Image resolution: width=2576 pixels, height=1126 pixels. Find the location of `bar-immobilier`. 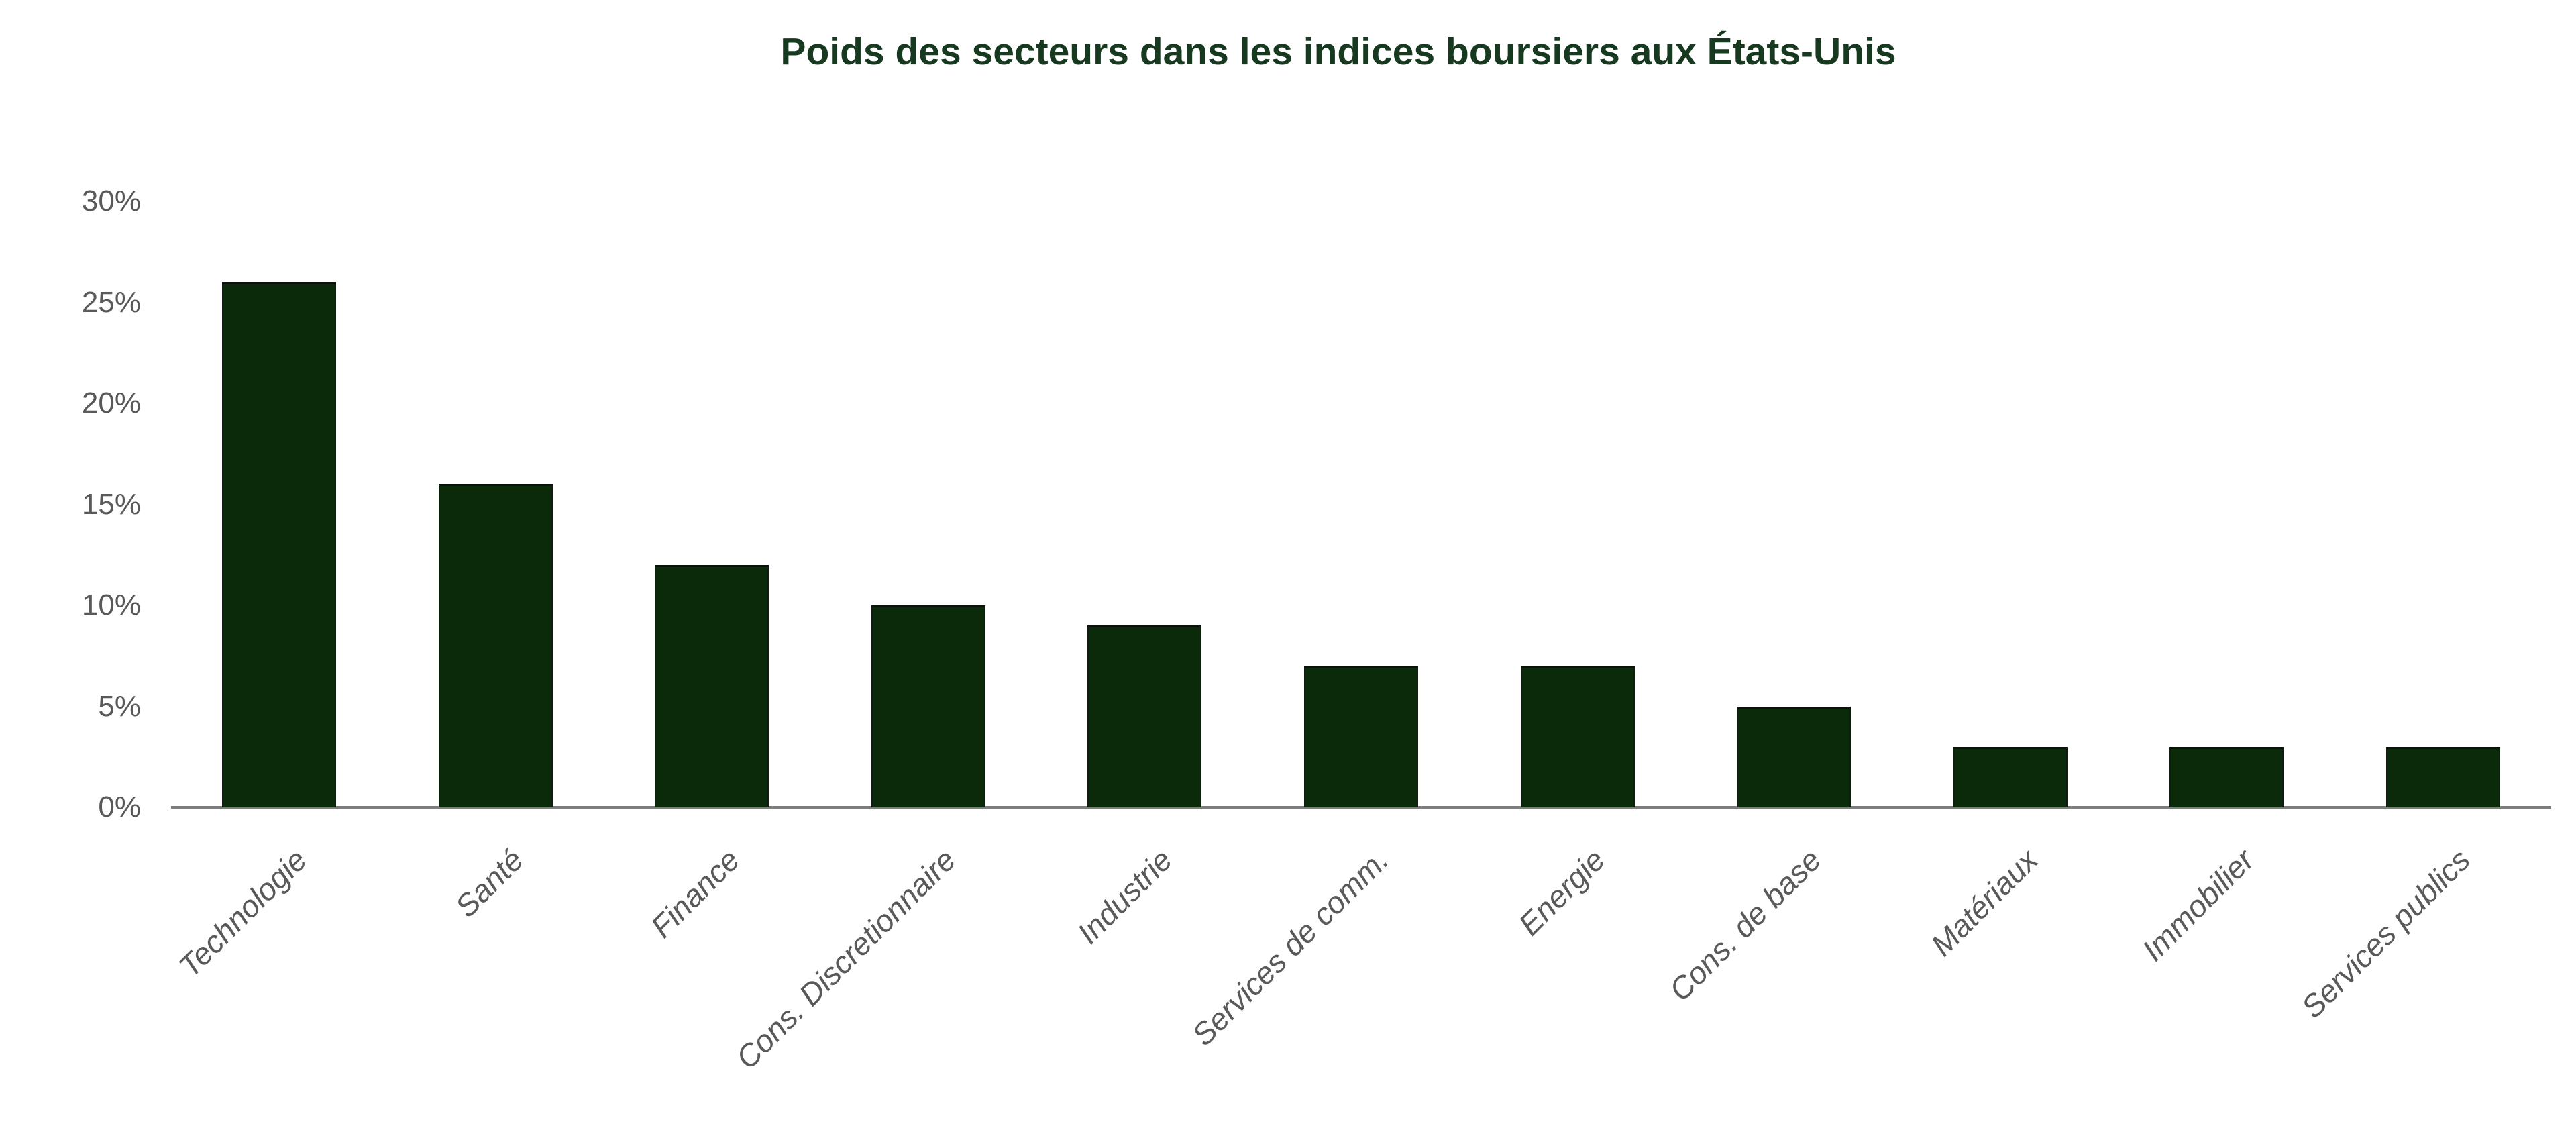

bar-immobilier is located at coordinates (2226, 776).